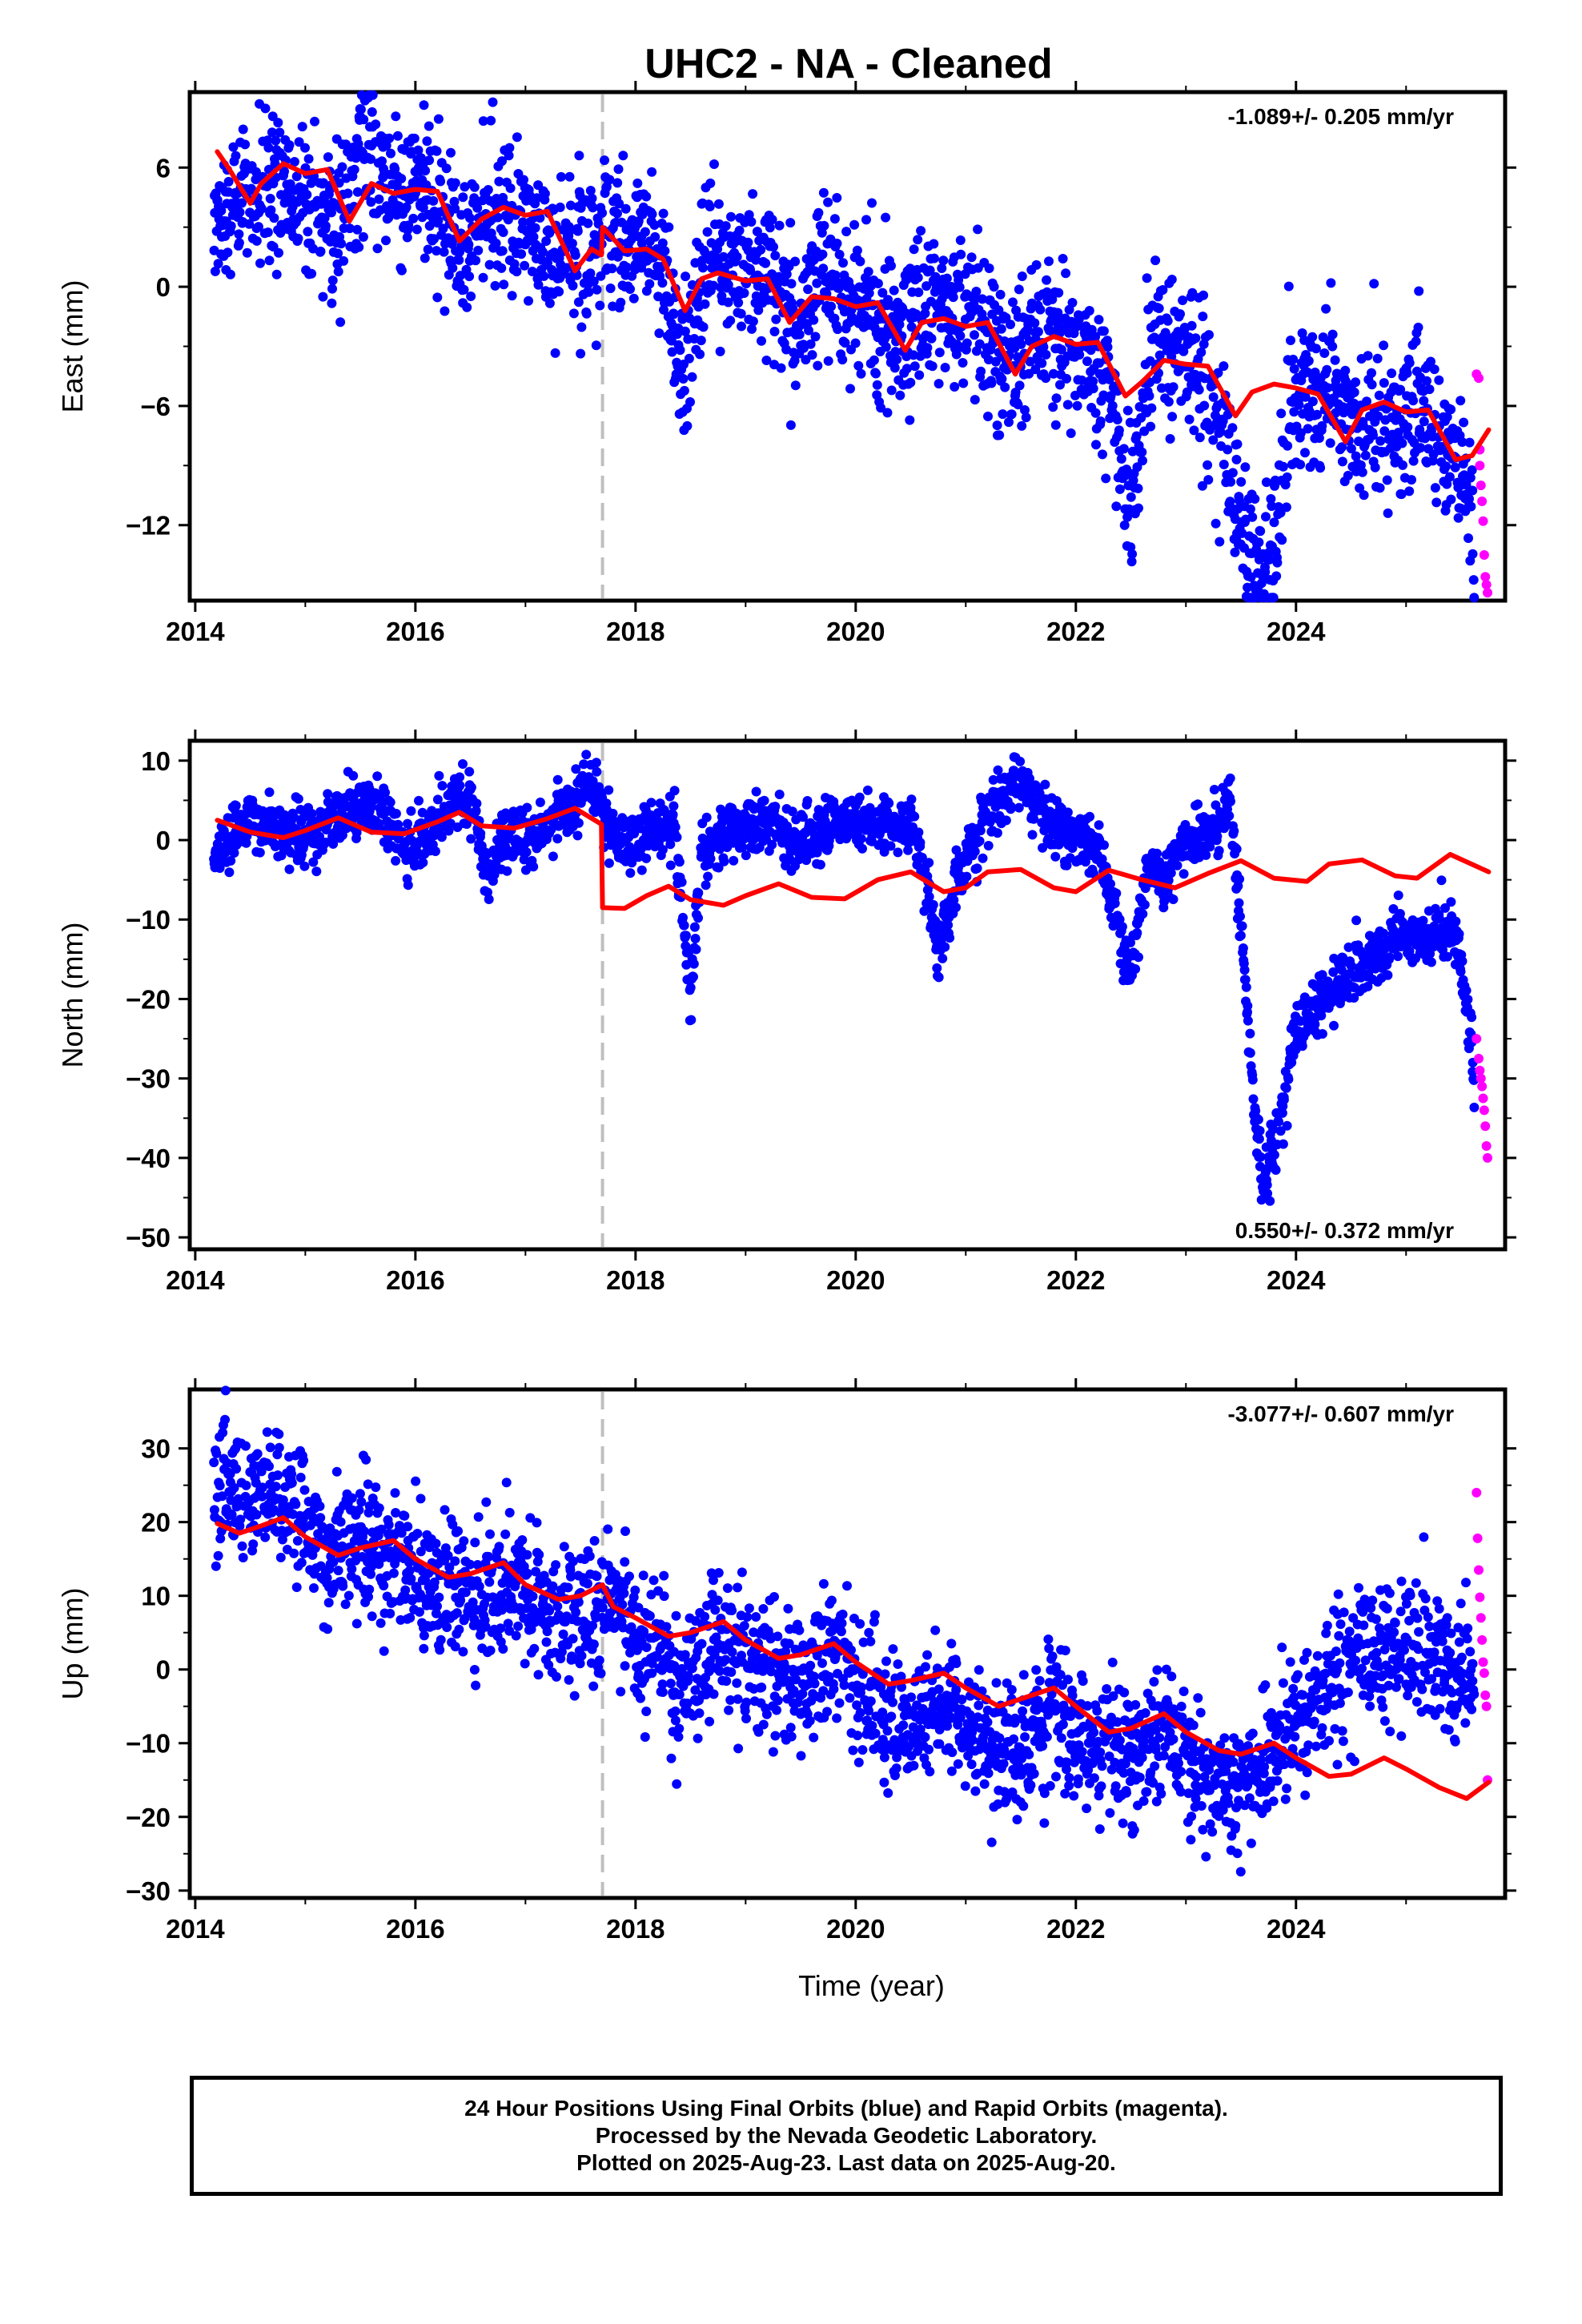 The width and height of the screenshot is (1582, 2324). I want to click on y-tick-label: −20, so click(148, 999).